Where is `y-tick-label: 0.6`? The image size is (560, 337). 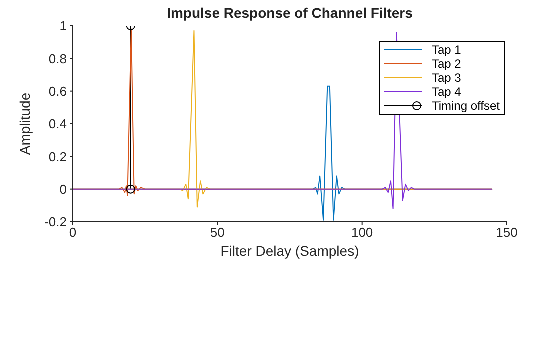 y-tick-label: 0.6 is located at coordinates (57, 91).